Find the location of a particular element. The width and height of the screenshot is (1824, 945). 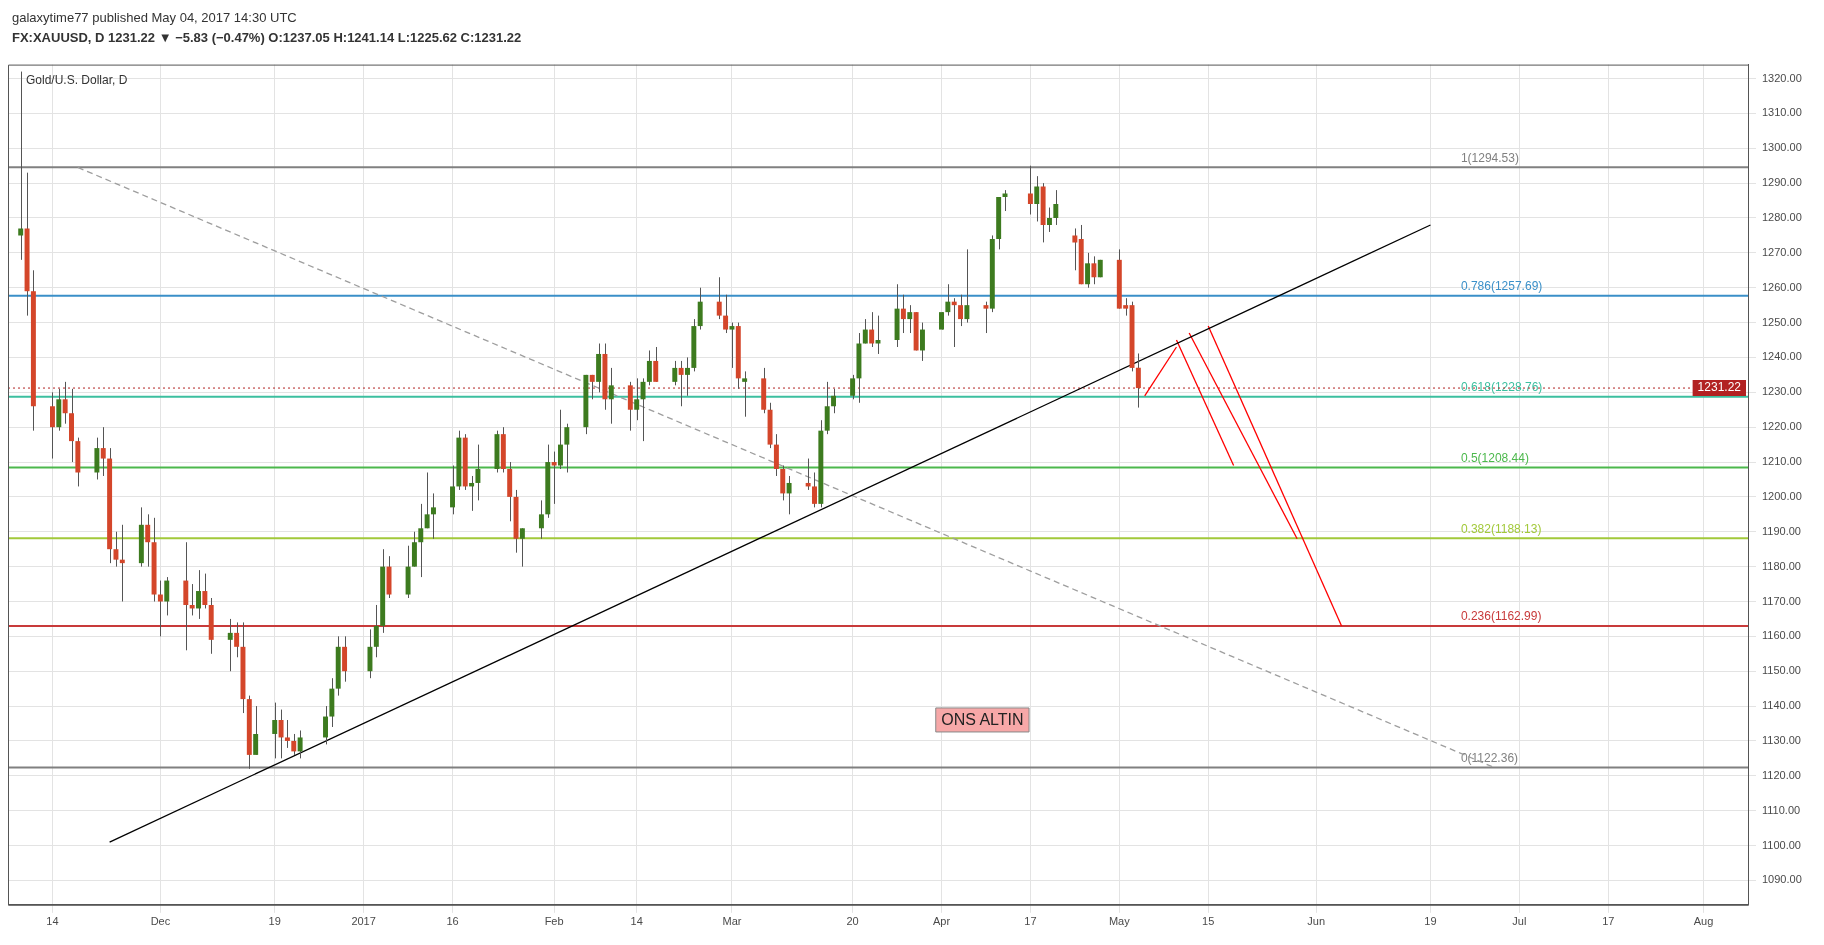

y-tick-label: 1290.00 is located at coordinates (1782, 182).